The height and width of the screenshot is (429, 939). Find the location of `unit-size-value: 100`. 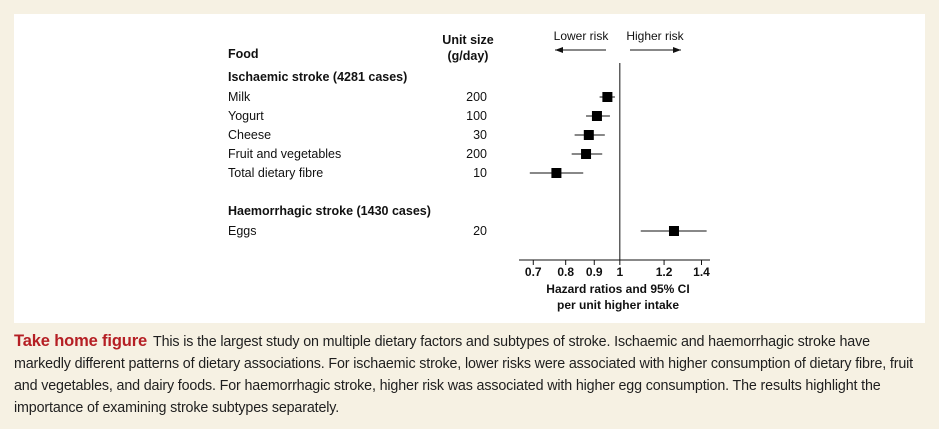

unit-size-value: 100 is located at coordinates (476, 116).